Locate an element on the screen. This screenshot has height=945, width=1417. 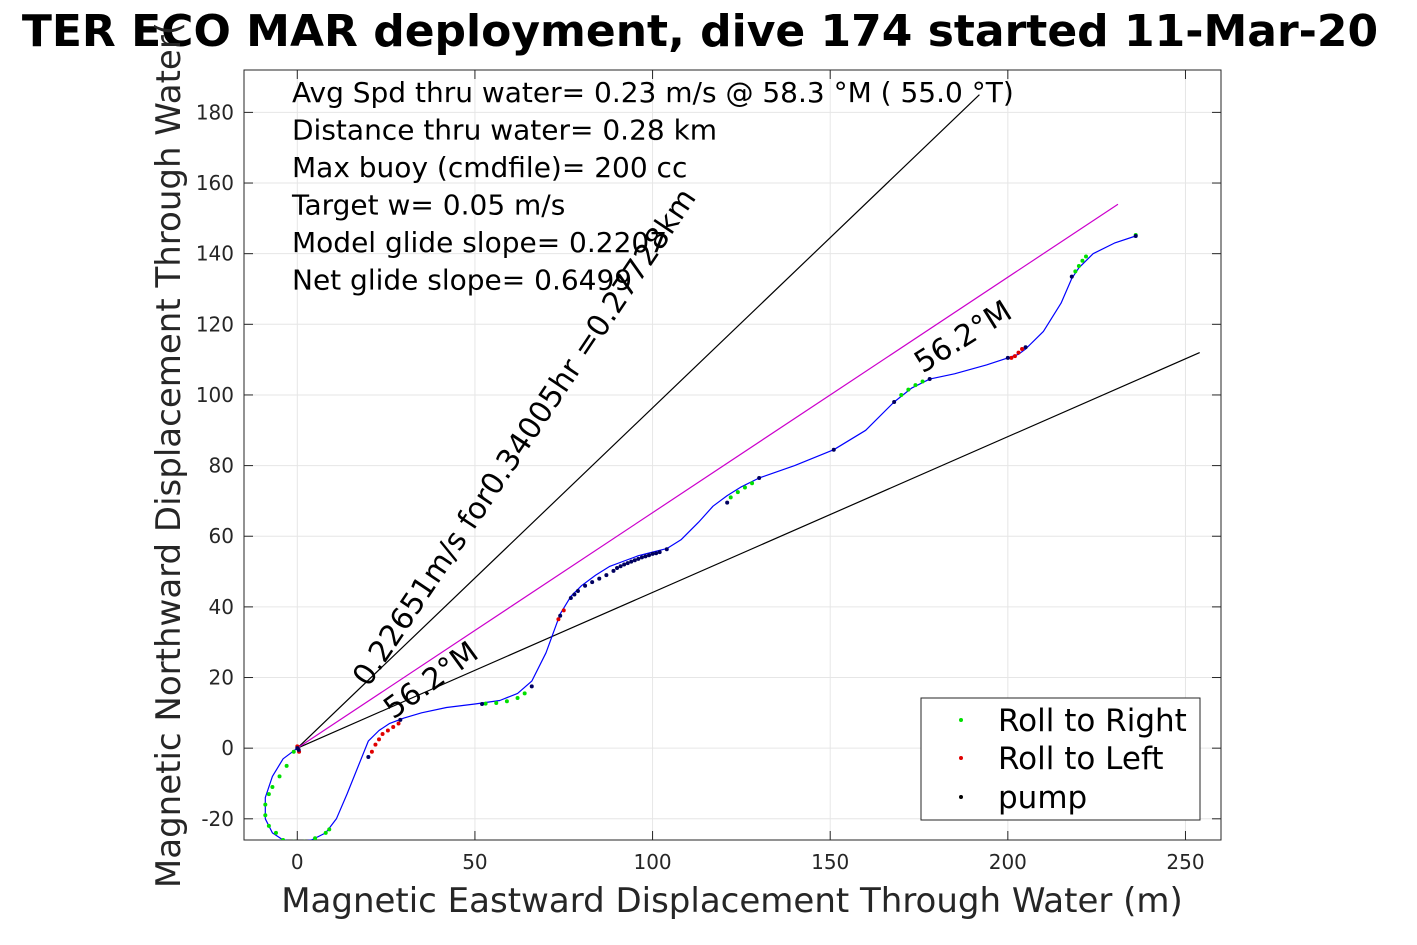
x-tick-label: 200 is located at coordinates (1008, 862).